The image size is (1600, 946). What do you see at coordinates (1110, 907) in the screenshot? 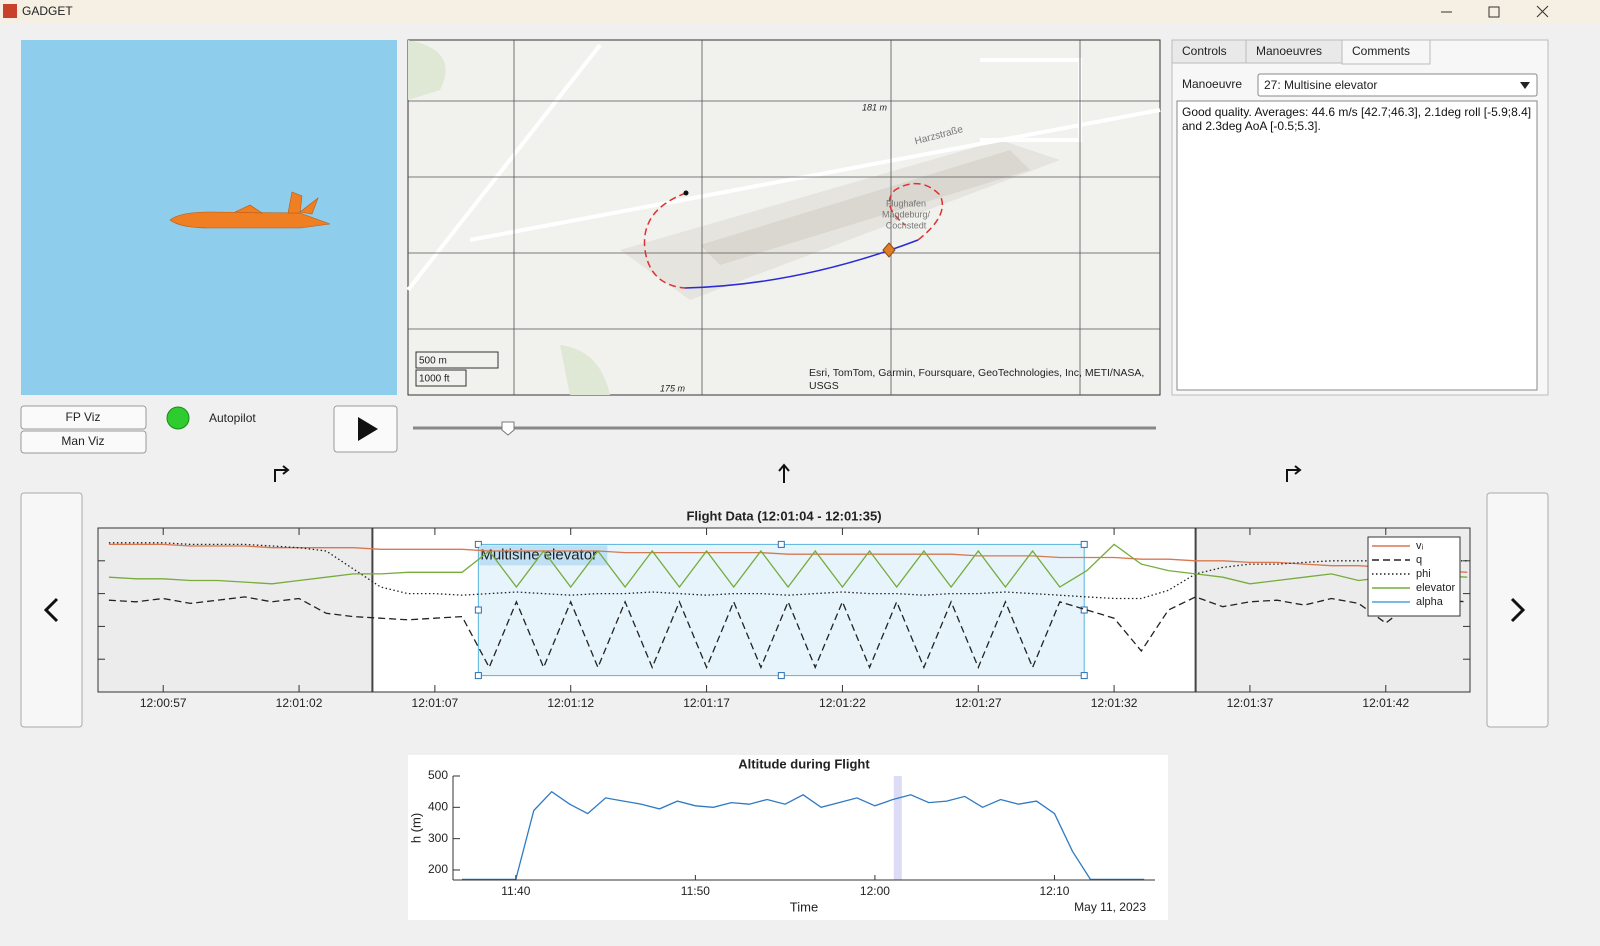
I see `date-label: May 11, 2023` at bounding box center [1110, 907].